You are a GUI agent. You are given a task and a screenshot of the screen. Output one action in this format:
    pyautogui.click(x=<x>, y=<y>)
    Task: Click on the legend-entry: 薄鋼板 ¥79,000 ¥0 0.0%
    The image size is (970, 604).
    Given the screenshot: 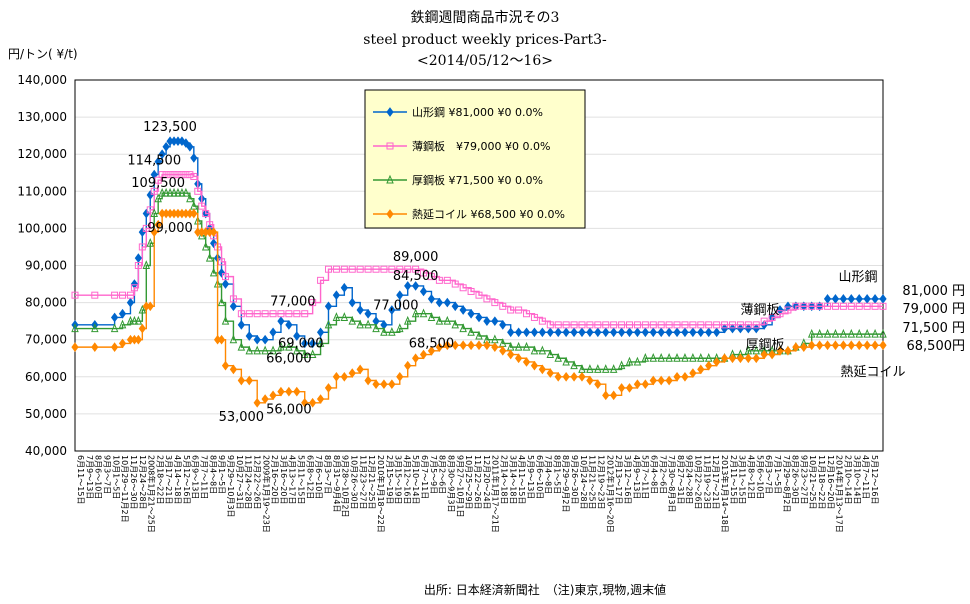 What is the action you would take?
    pyautogui.click(x=461, y=146)
    